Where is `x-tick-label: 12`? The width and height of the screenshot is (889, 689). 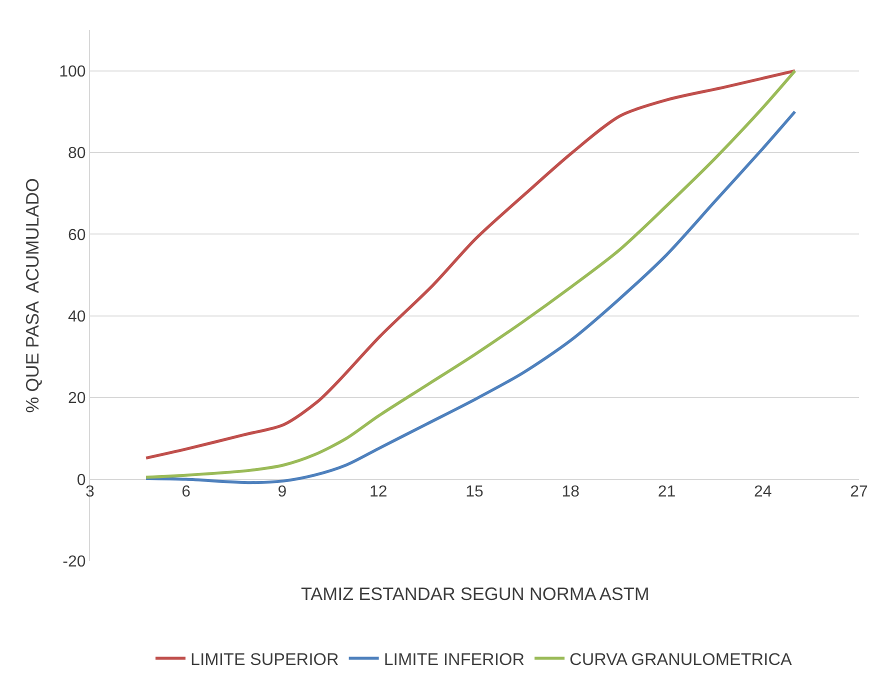
x-tick-label: 12 is located at coordinates (378, 491).